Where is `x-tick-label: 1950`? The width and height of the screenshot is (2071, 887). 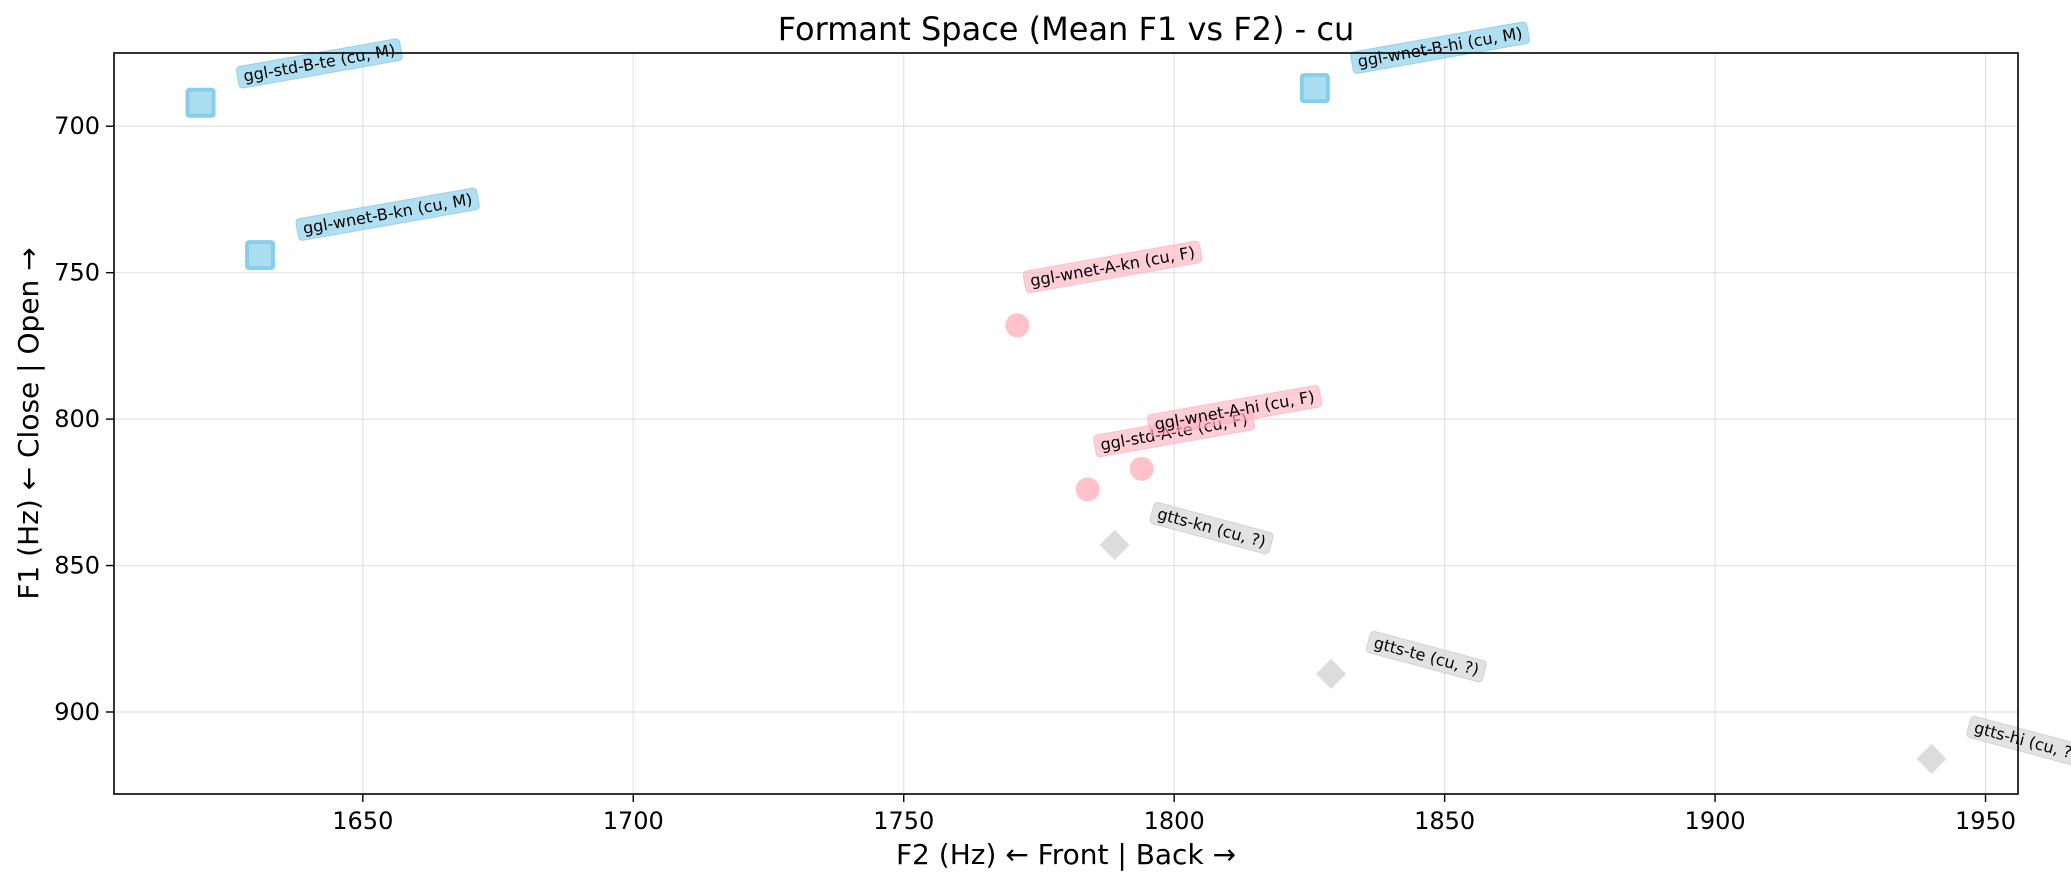
x-tick-label: 1950 is located at coordinates (1985, 821).